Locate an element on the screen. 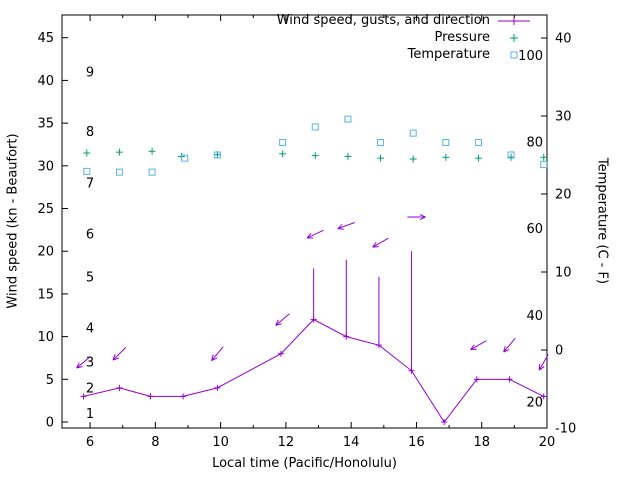 Image resolution: width=640 pixels, height=480 pixels. svg-text: 9 is located at coordinates (90, 72).